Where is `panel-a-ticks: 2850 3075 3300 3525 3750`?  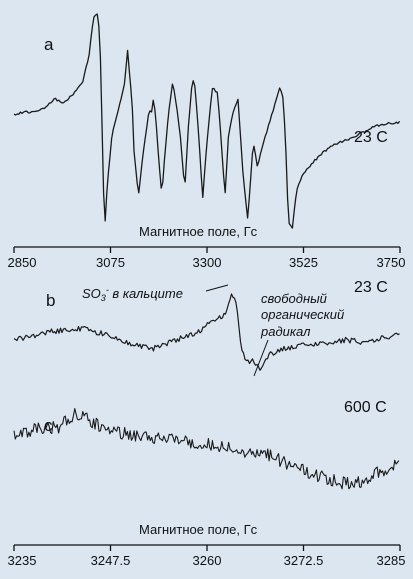 panel-a-ticks: 2850 3075 3300 3525 3750 is located at coordinates (207, 258).